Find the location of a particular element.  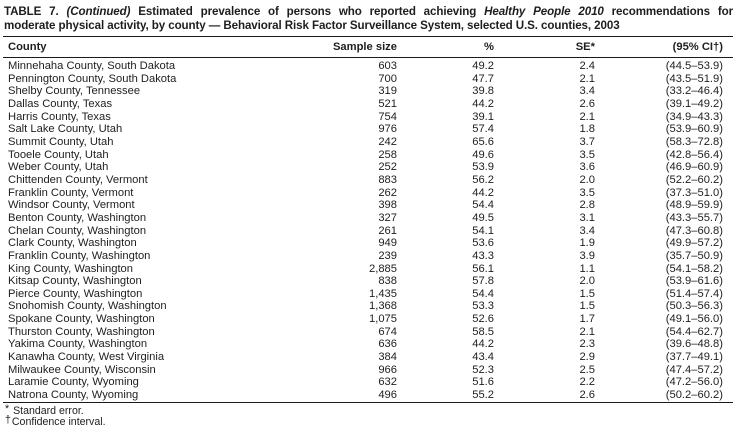

sample-size-cell: 949 is located at coordinates (387, 243).